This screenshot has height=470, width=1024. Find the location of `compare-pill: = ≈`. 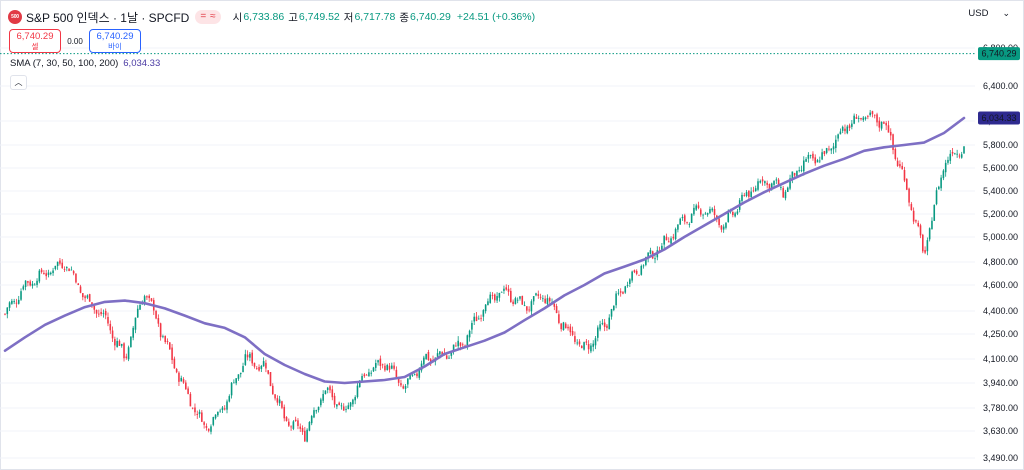

compare-pill: = ≈ is located at coordinates (208, 17).